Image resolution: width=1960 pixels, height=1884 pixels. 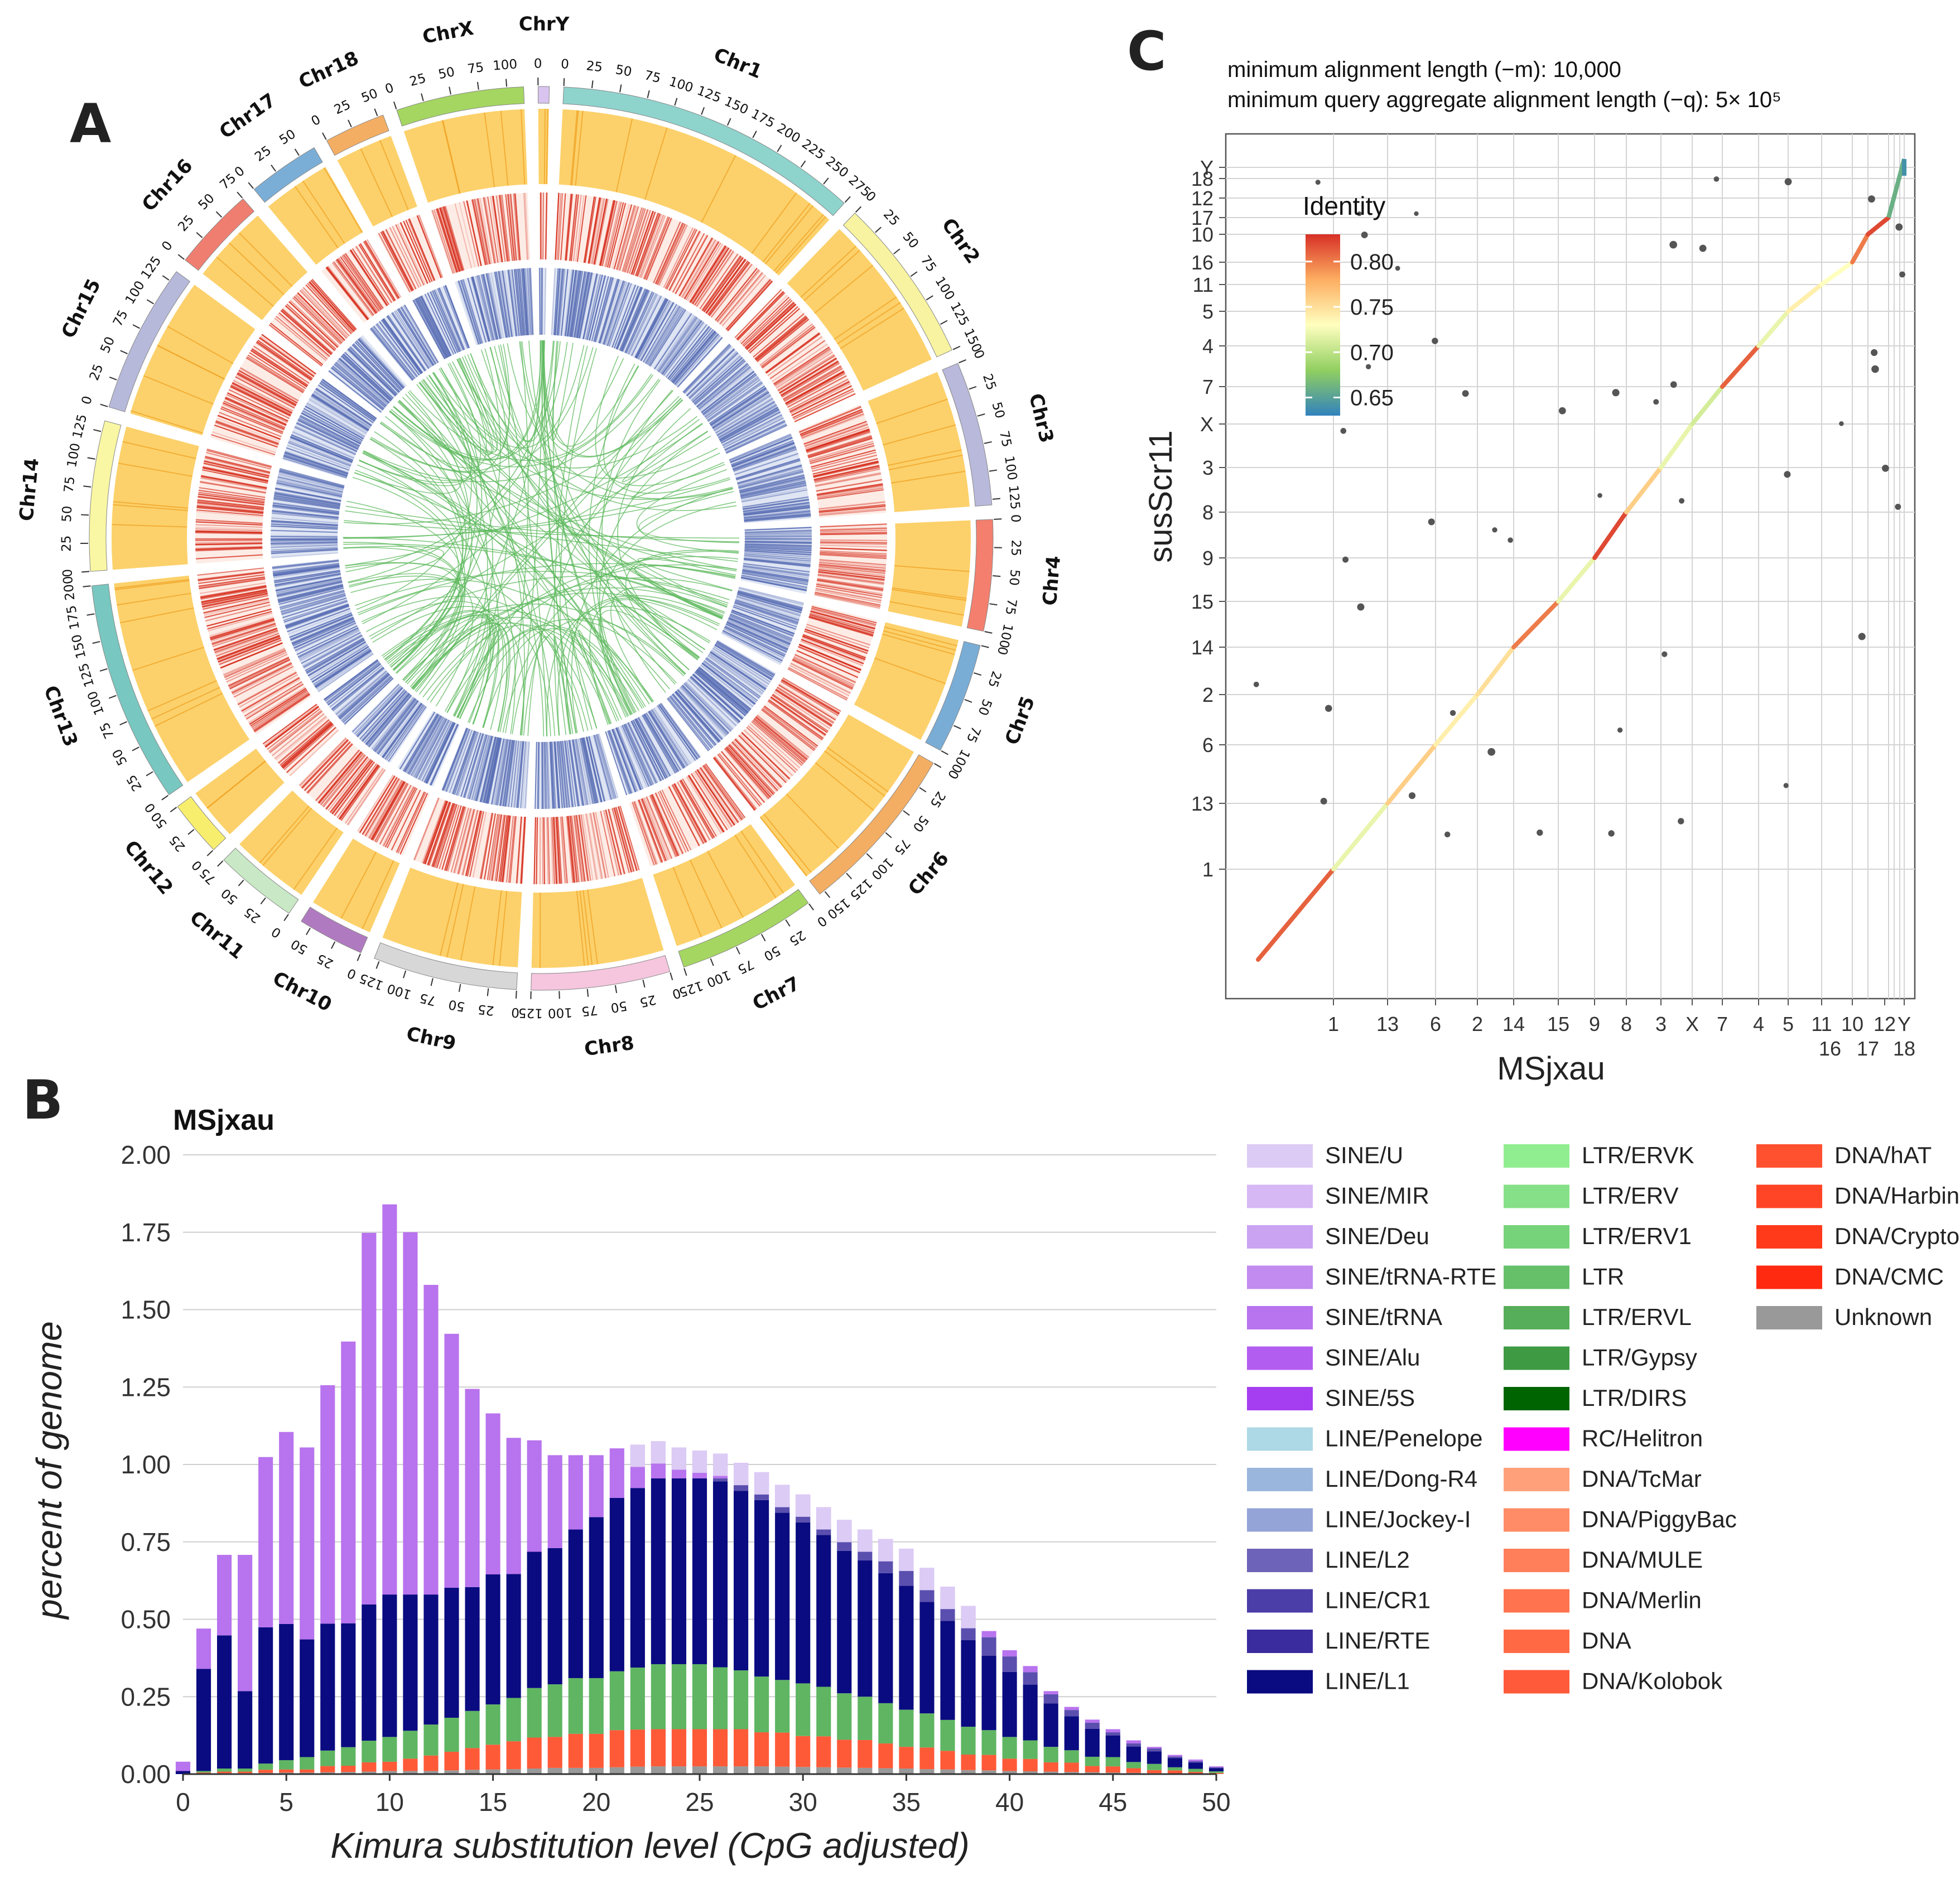 I want to click on x-tick-label: 11, so click(x=1821, y=1024).